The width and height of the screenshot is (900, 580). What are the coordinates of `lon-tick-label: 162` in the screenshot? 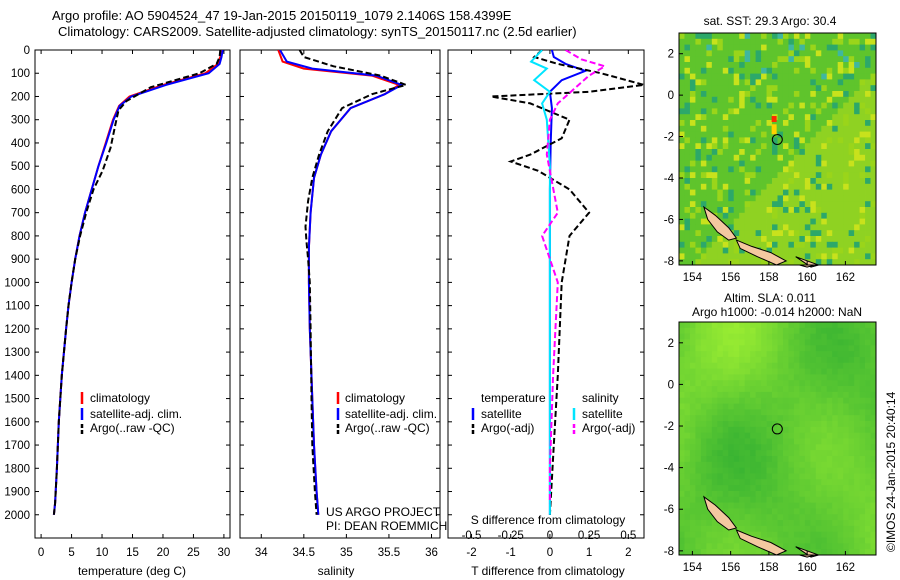 It's located at (845, 568).